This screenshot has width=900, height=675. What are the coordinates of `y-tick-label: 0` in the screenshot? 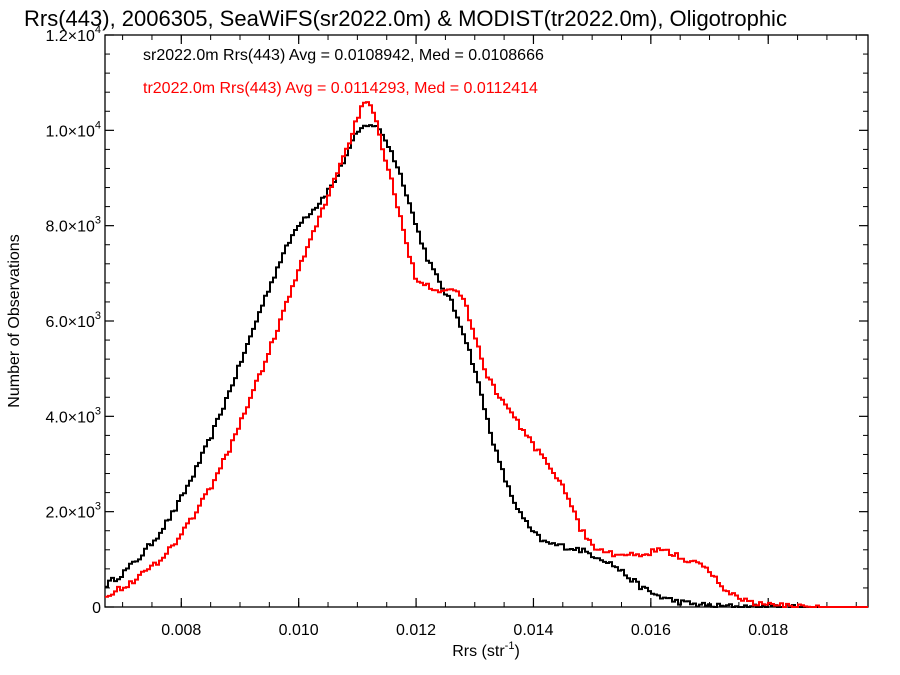 It's located at (96, 608).